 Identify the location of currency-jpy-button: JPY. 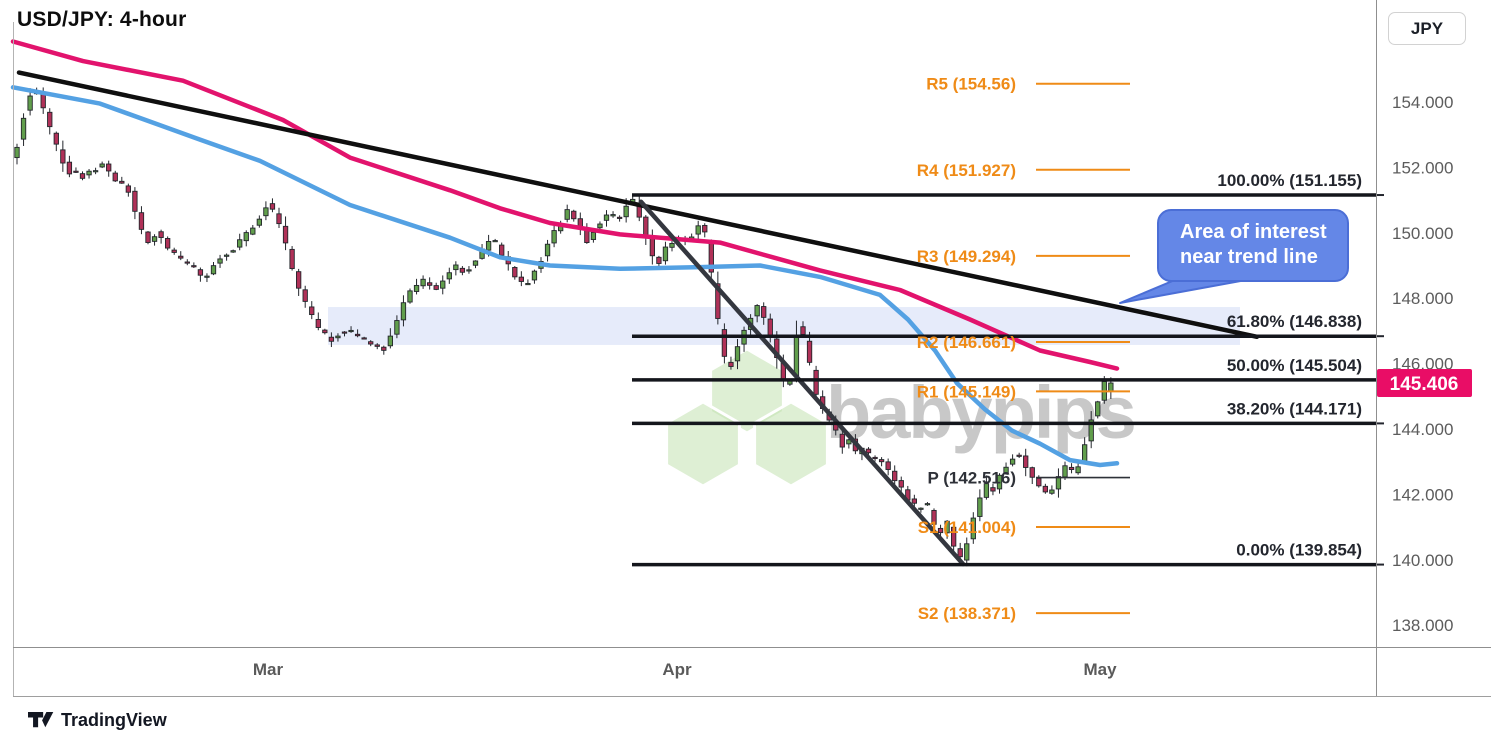
(1427, 28).